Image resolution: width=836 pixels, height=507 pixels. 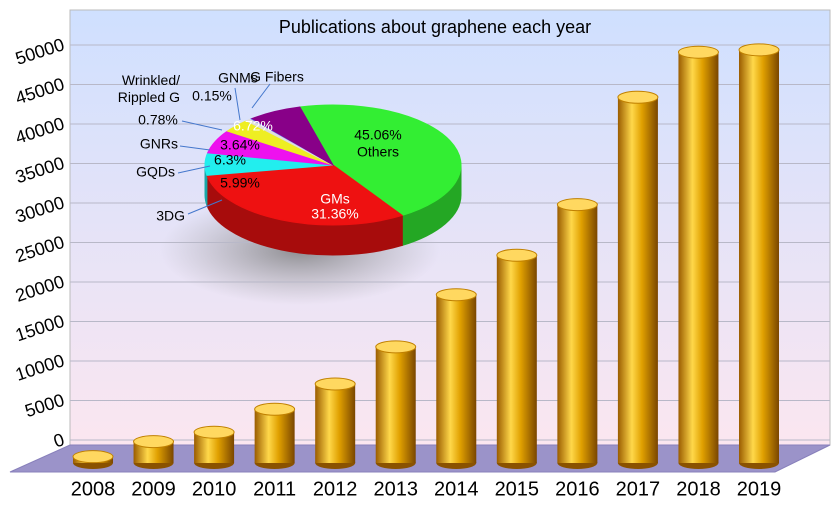 What do you see at coordinates (577, 489) in the screenshot?
I see `x-tick-label: 2016` at bounding box center [577, 489].